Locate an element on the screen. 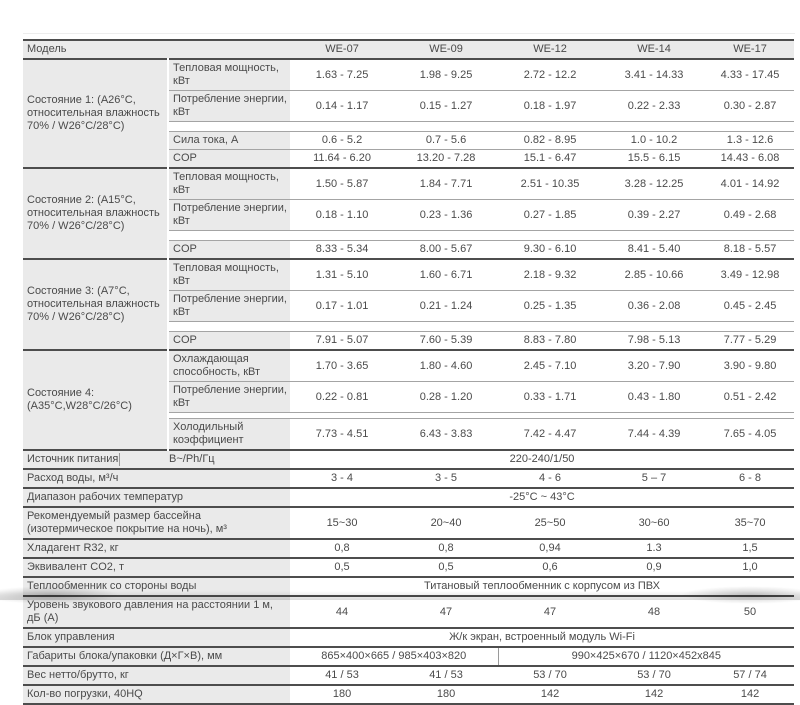 This screenshot has height=705, width=800. value-cell-span: -25°C ~ 43°C is located at coordinates (542, 497).